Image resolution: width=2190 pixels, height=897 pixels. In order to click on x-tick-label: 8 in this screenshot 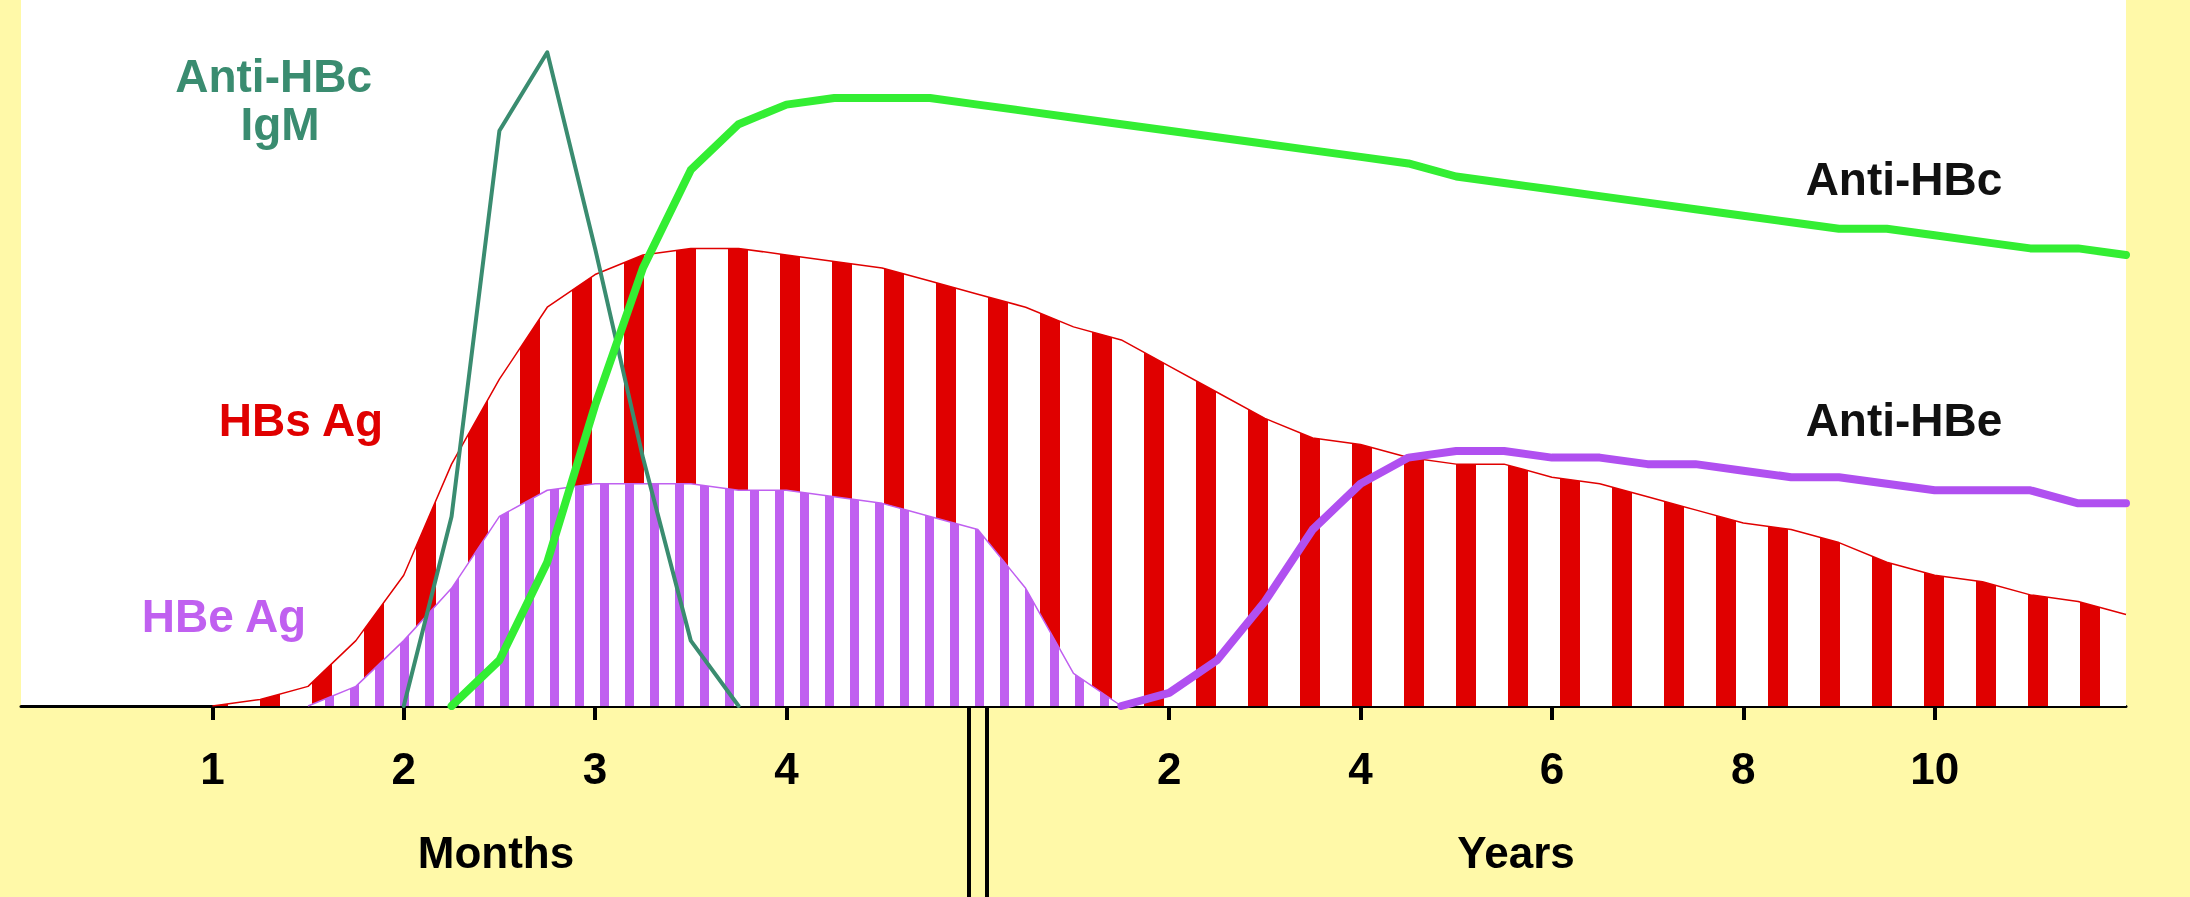, I will do `click(1743, 768)`.